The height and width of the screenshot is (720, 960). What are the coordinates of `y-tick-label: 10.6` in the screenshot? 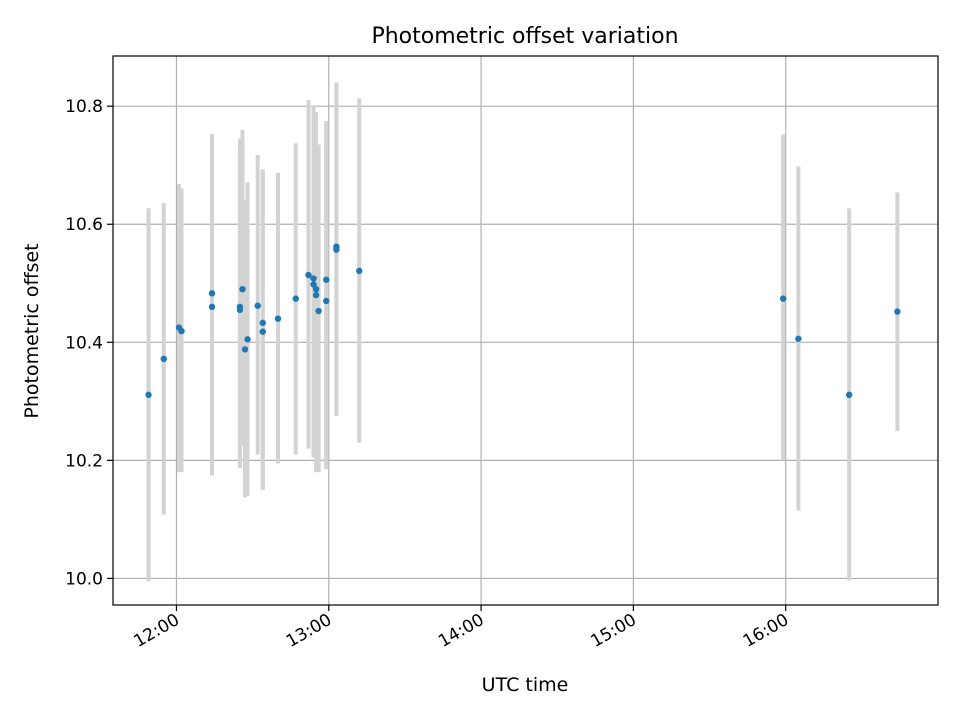 It's located at (84, 225).